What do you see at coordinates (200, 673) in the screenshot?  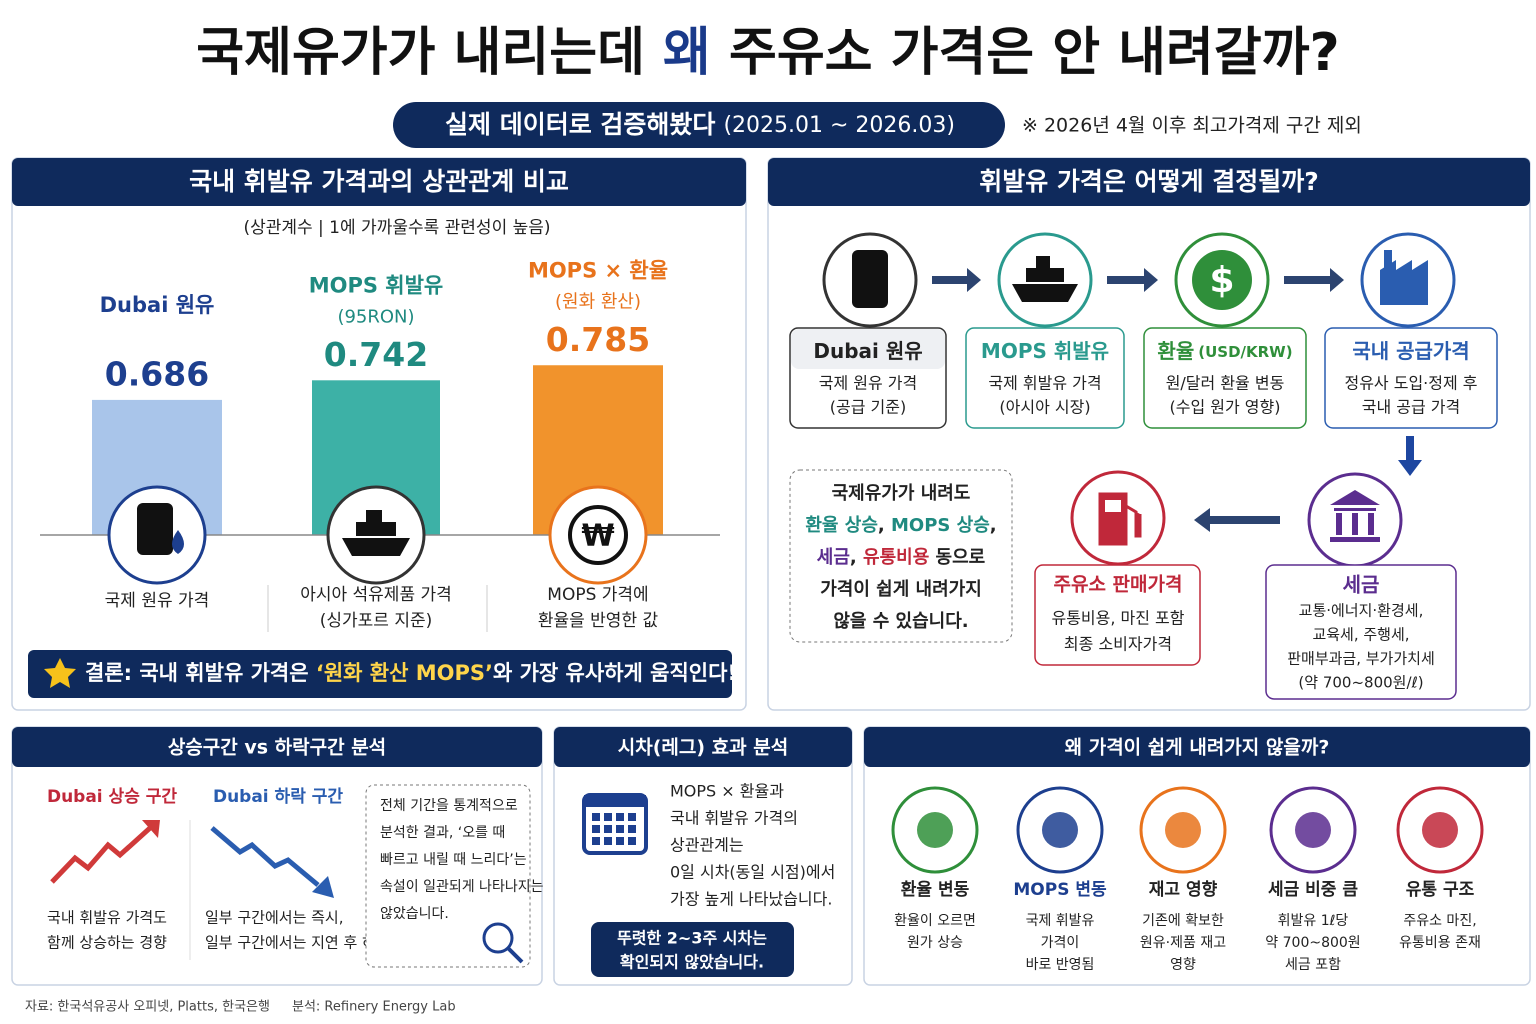 I see `text-segment: 결론: 국내 휘발유 가격은` at bounding box center [200, 673].